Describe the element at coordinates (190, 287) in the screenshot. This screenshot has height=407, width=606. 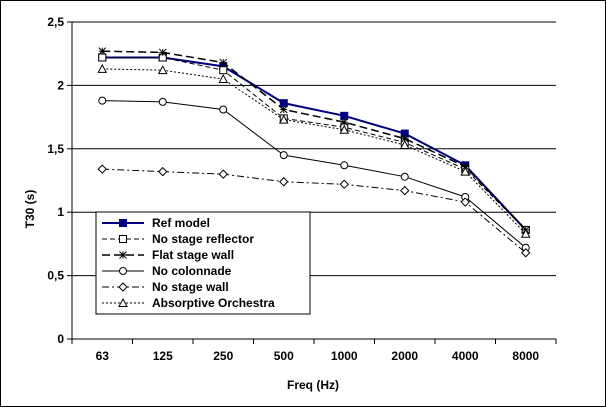
I see `legend-label: No stage wall` at that location.